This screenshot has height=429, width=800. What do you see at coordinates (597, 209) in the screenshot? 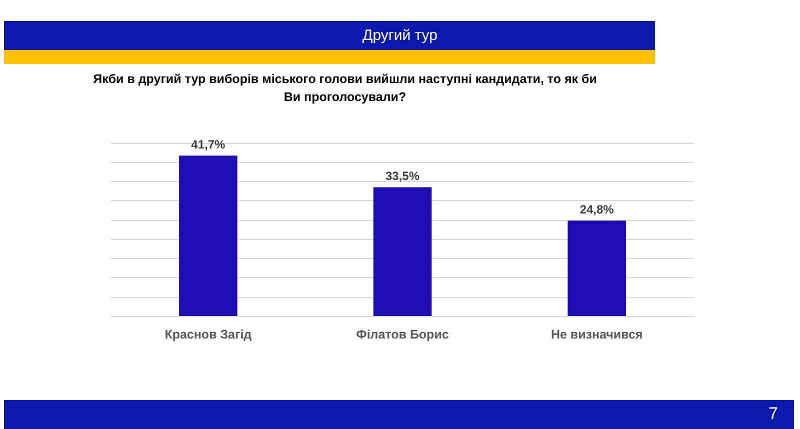
I see `data-label: 24,8%` at bounding box center [597, 209].